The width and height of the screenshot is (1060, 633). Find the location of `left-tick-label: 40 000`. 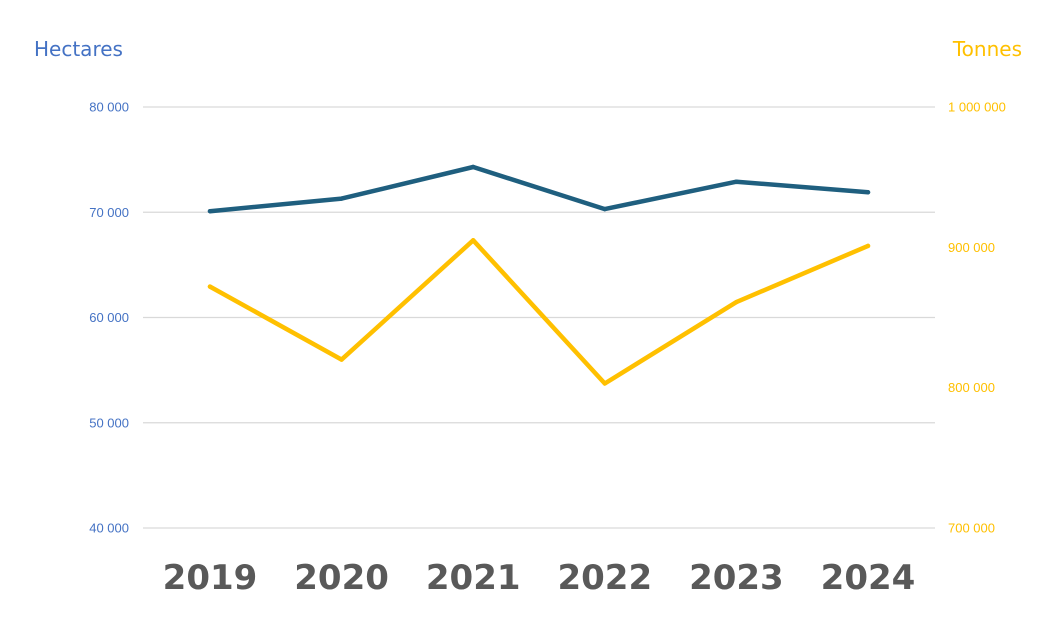

left-tick-label: 40 000 is located at coordinates (109, 528).